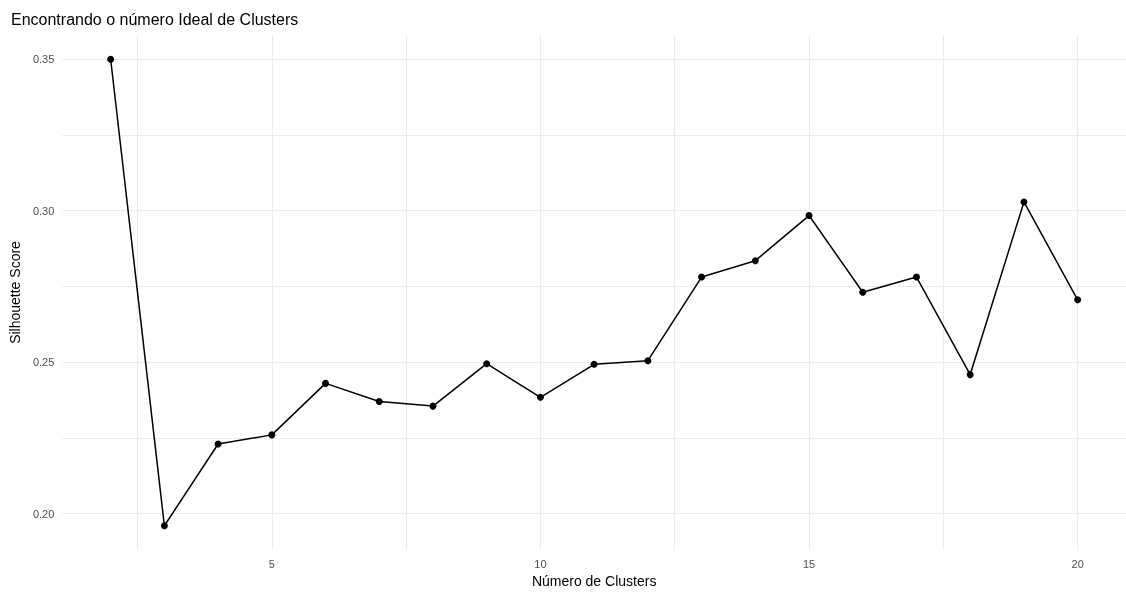 This screenshot has width=1126, height=598. What do you see at coordinates (43, 513) in the screenshot?
I see `y-tick-label: 0.20` at bounding box center [43, 513].